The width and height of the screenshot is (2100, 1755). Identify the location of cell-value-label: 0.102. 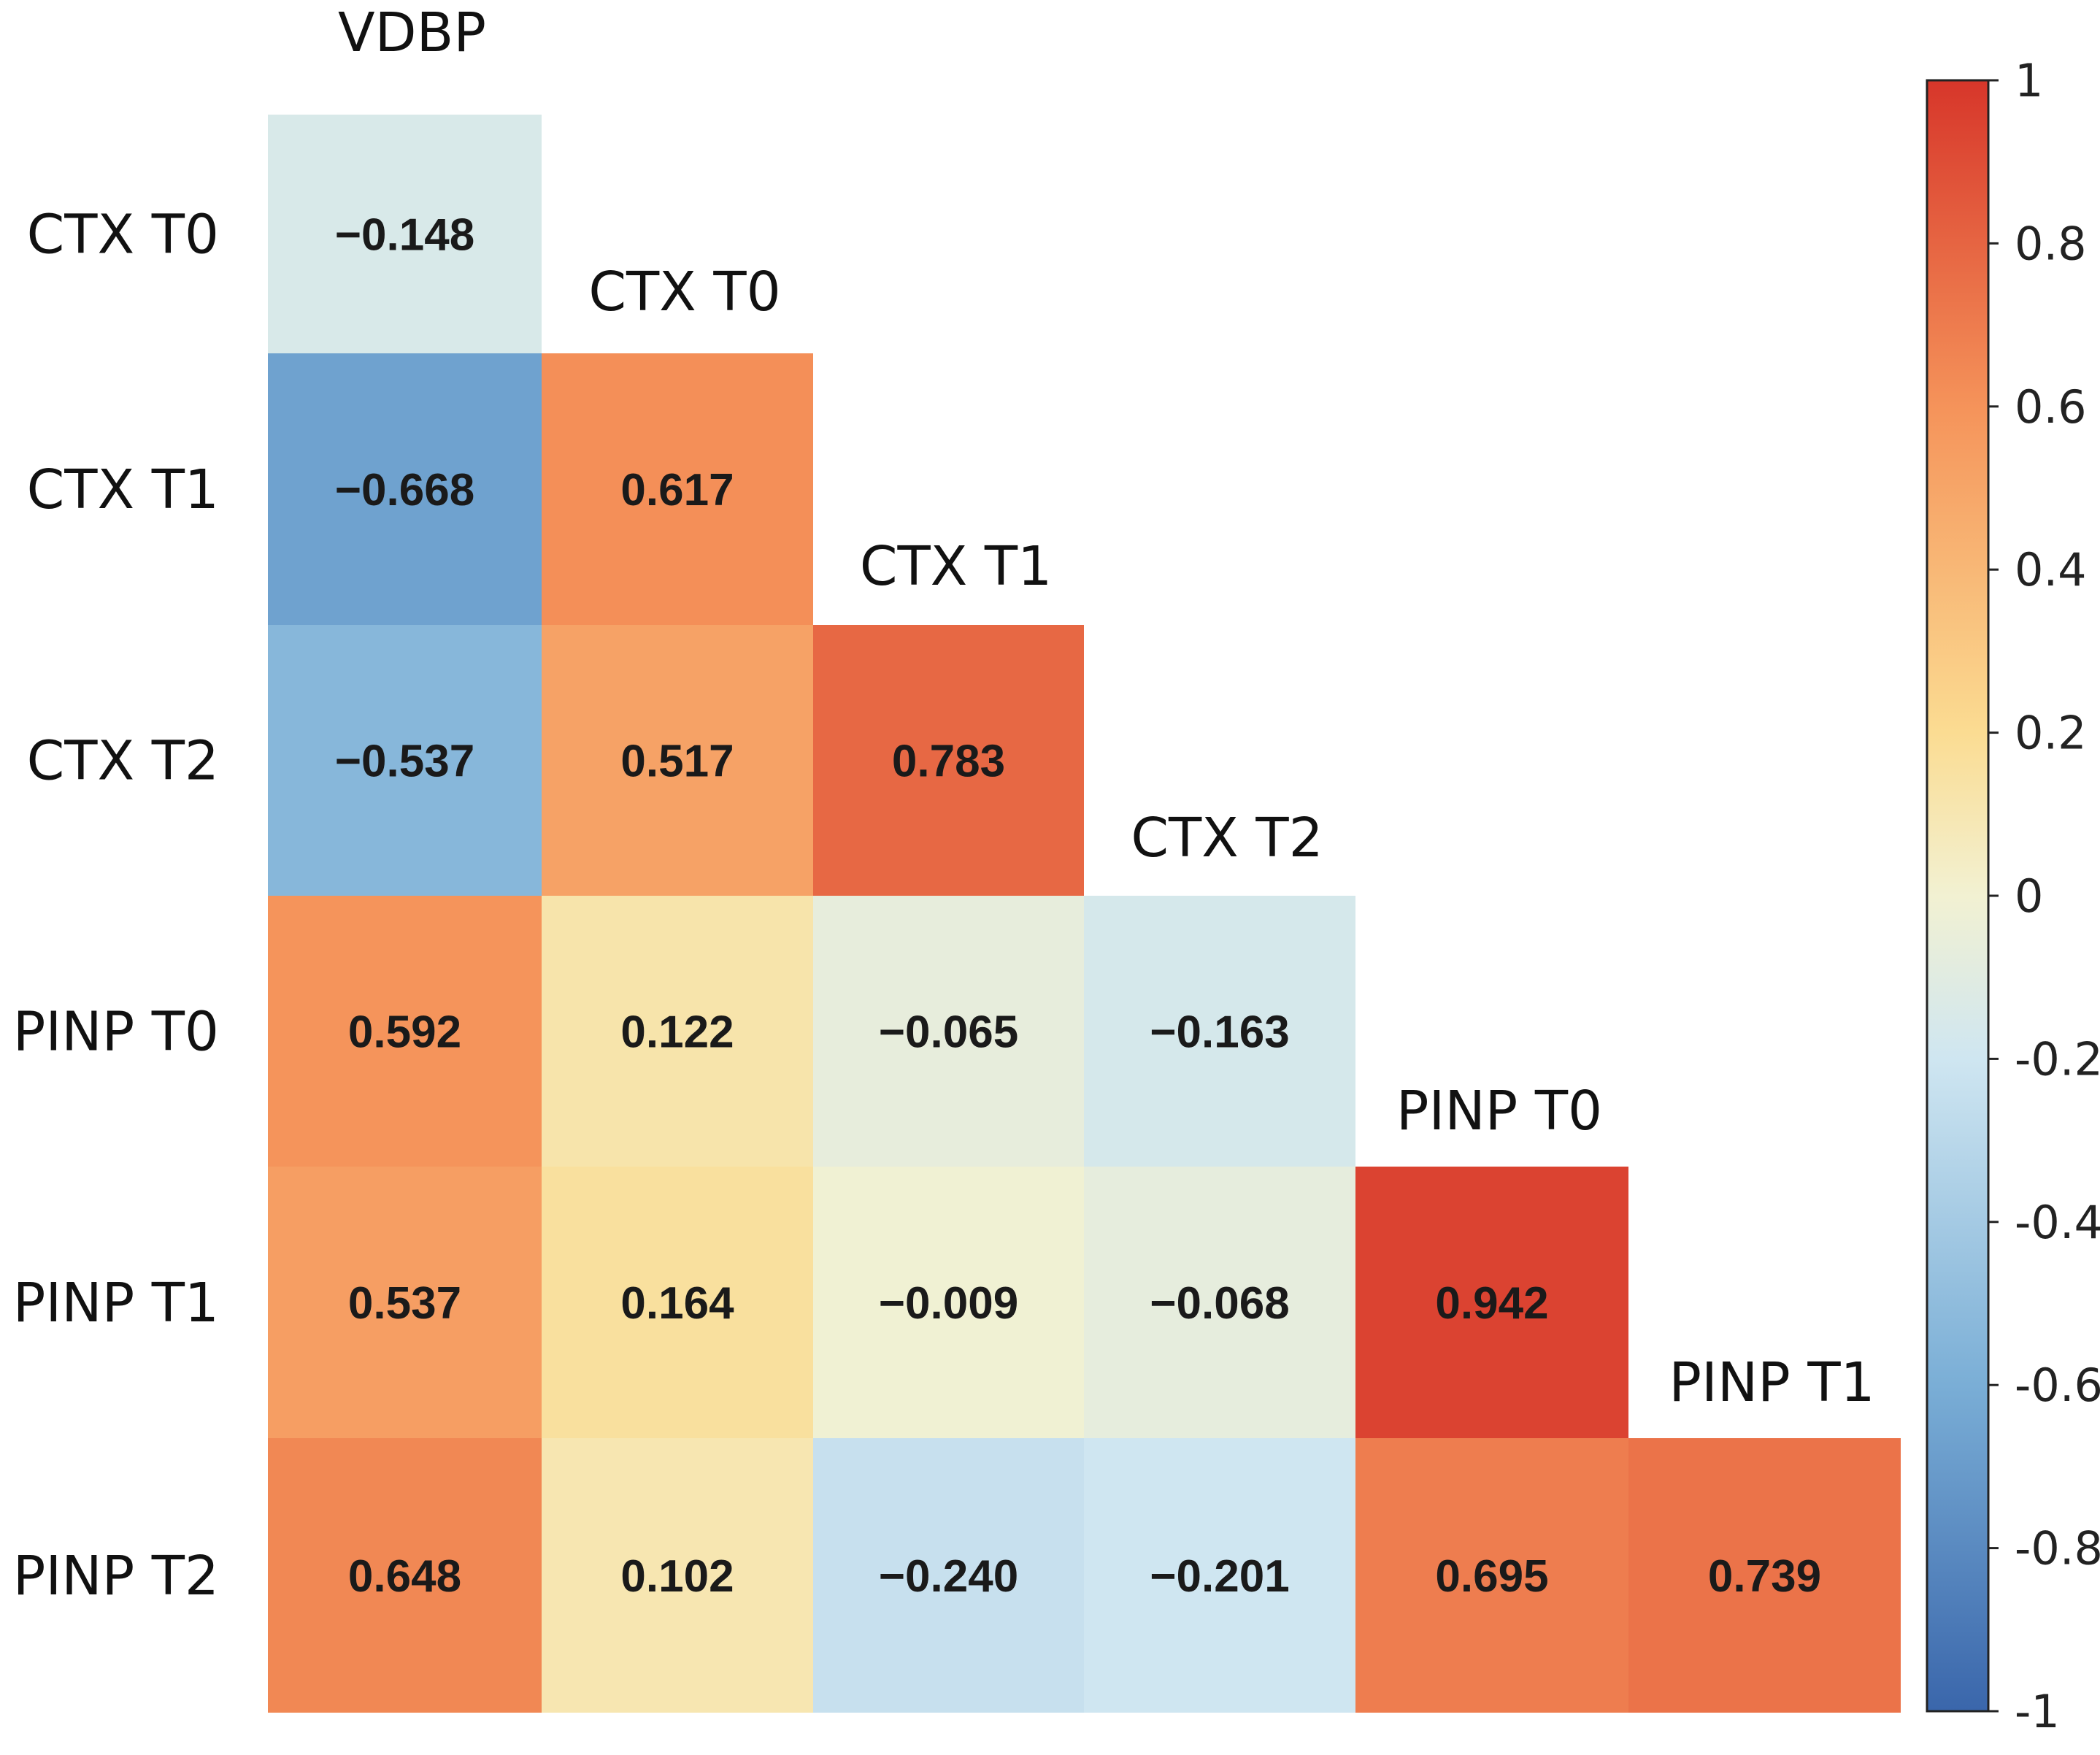
(677, 1577).